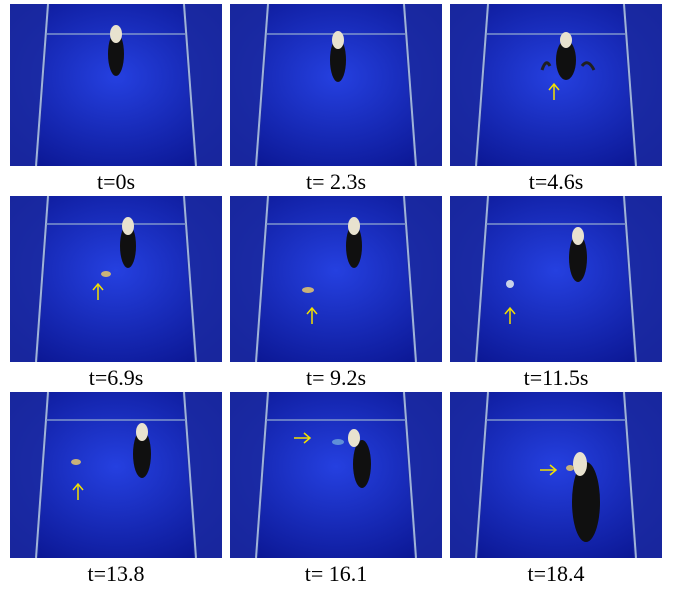 The image size is (675, 590). I want to click on frame-caption-4: t=6.9s, so click(116, 377).